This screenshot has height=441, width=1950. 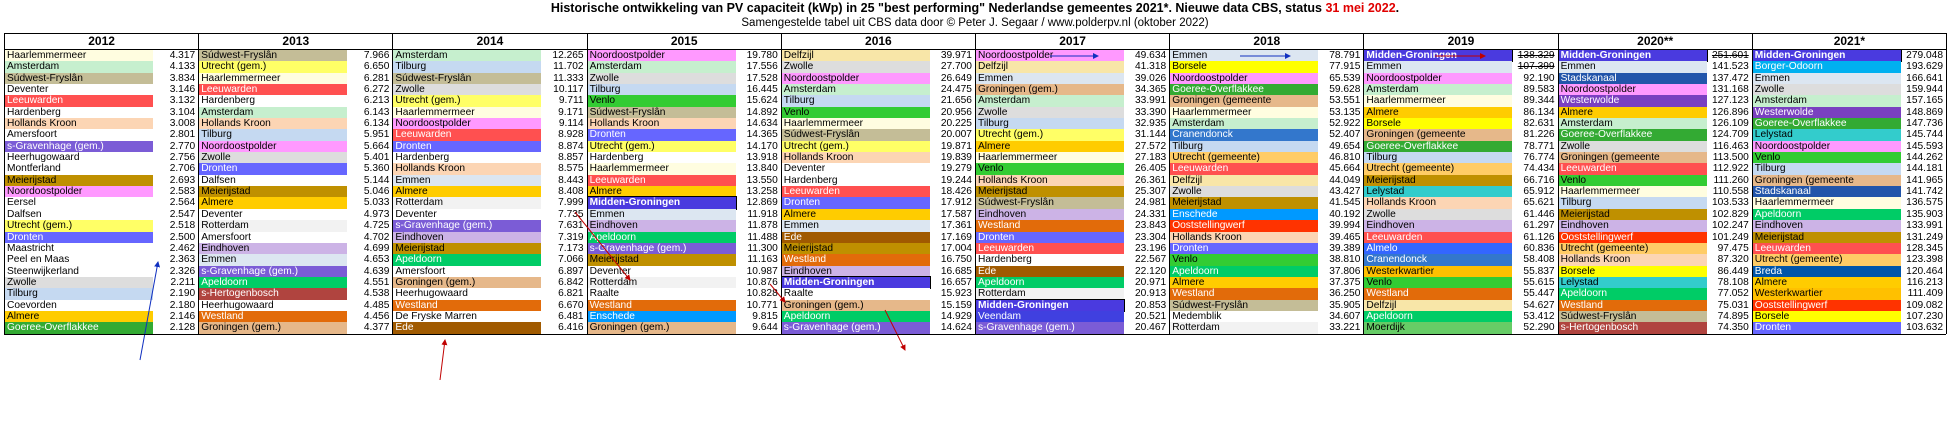 What do you see at coordinates (1655, 260) in the screenshot?
I see `table-row: Hollands Kroon 87.320` at bounding box center [1655, 260].